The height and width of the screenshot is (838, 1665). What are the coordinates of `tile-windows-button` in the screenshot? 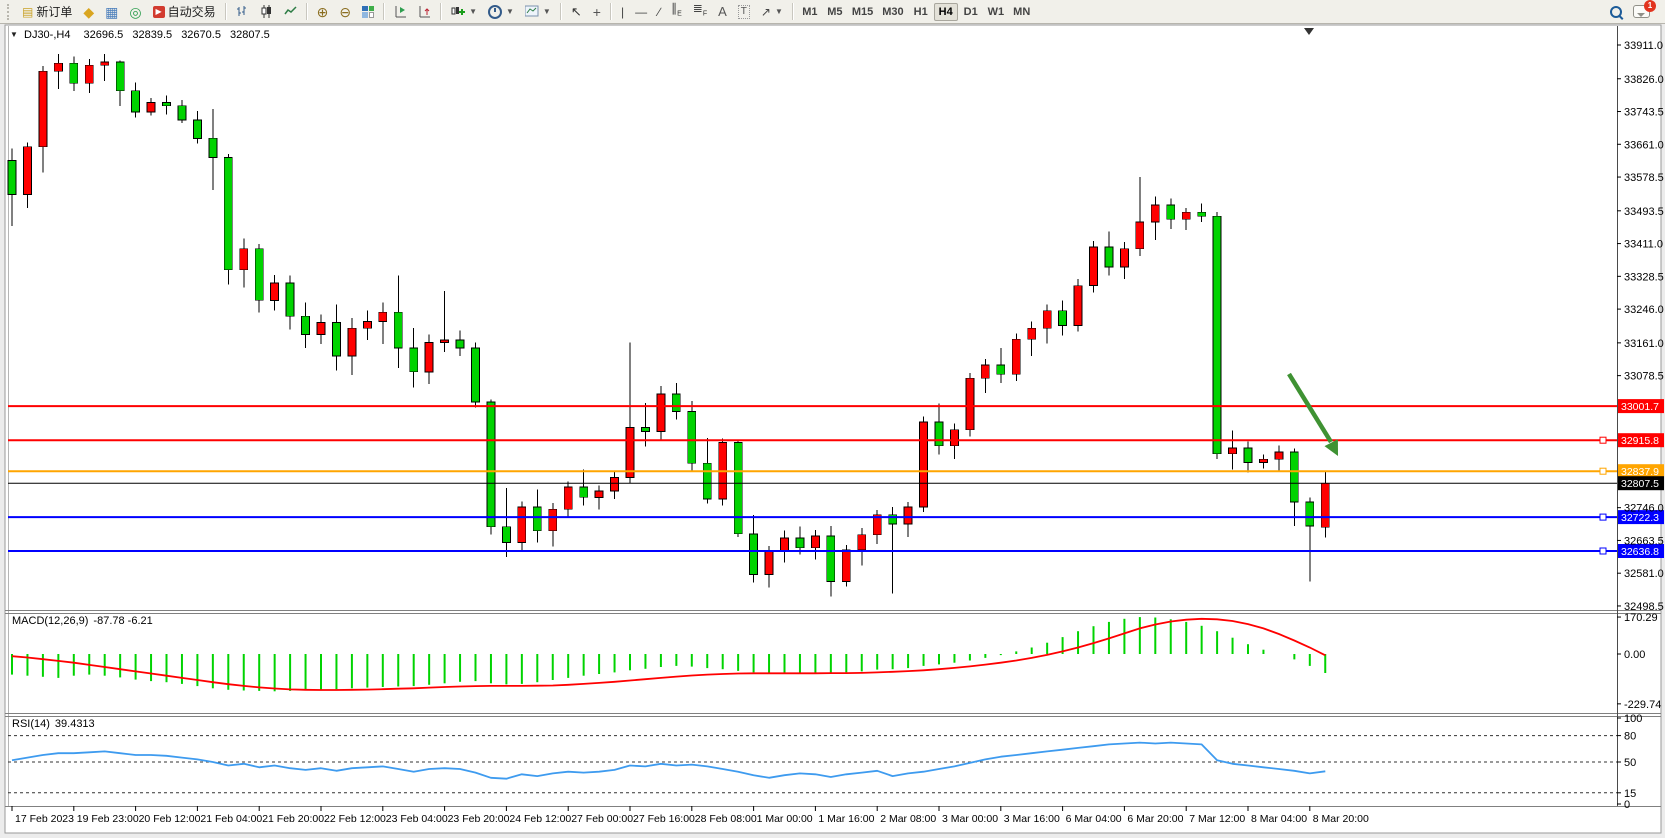 It's located at (368, 12).